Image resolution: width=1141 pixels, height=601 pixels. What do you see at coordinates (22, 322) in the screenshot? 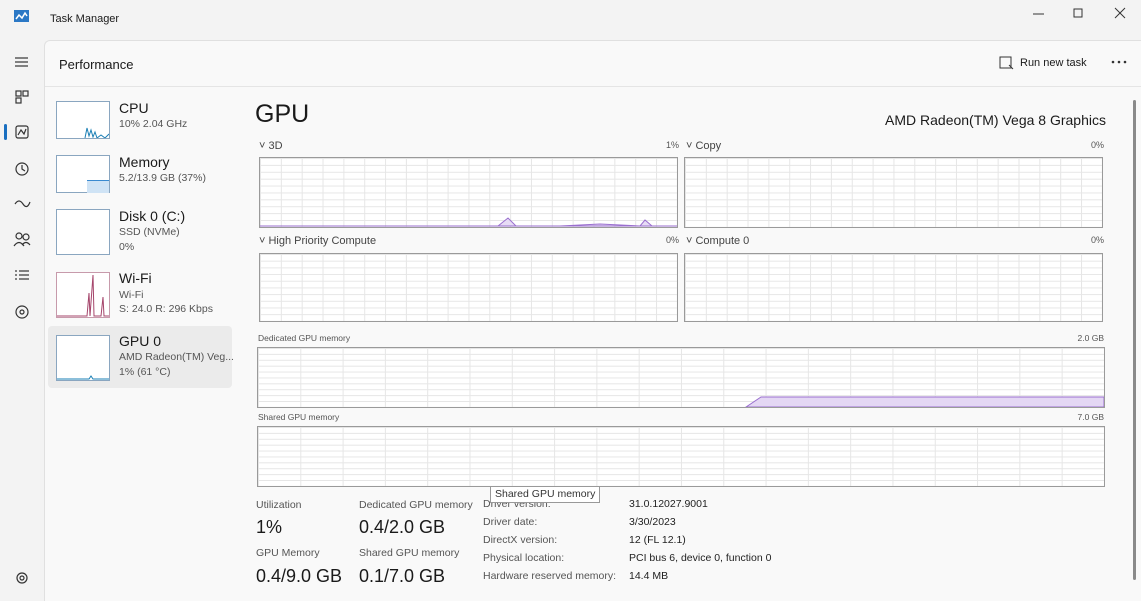
I see `nav-rail` at bounding box center [22, 322].